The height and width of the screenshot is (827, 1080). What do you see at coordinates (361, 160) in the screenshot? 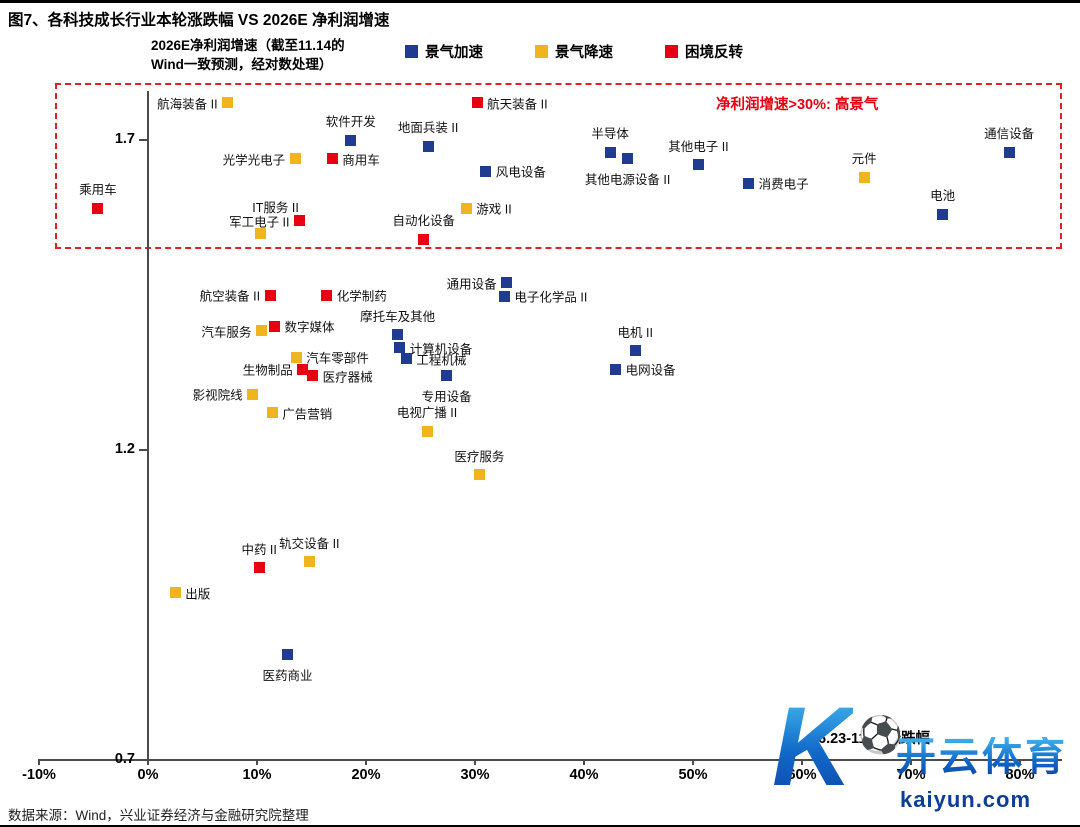
I see `point-label: 商用车` at bounding box center [361, 160].